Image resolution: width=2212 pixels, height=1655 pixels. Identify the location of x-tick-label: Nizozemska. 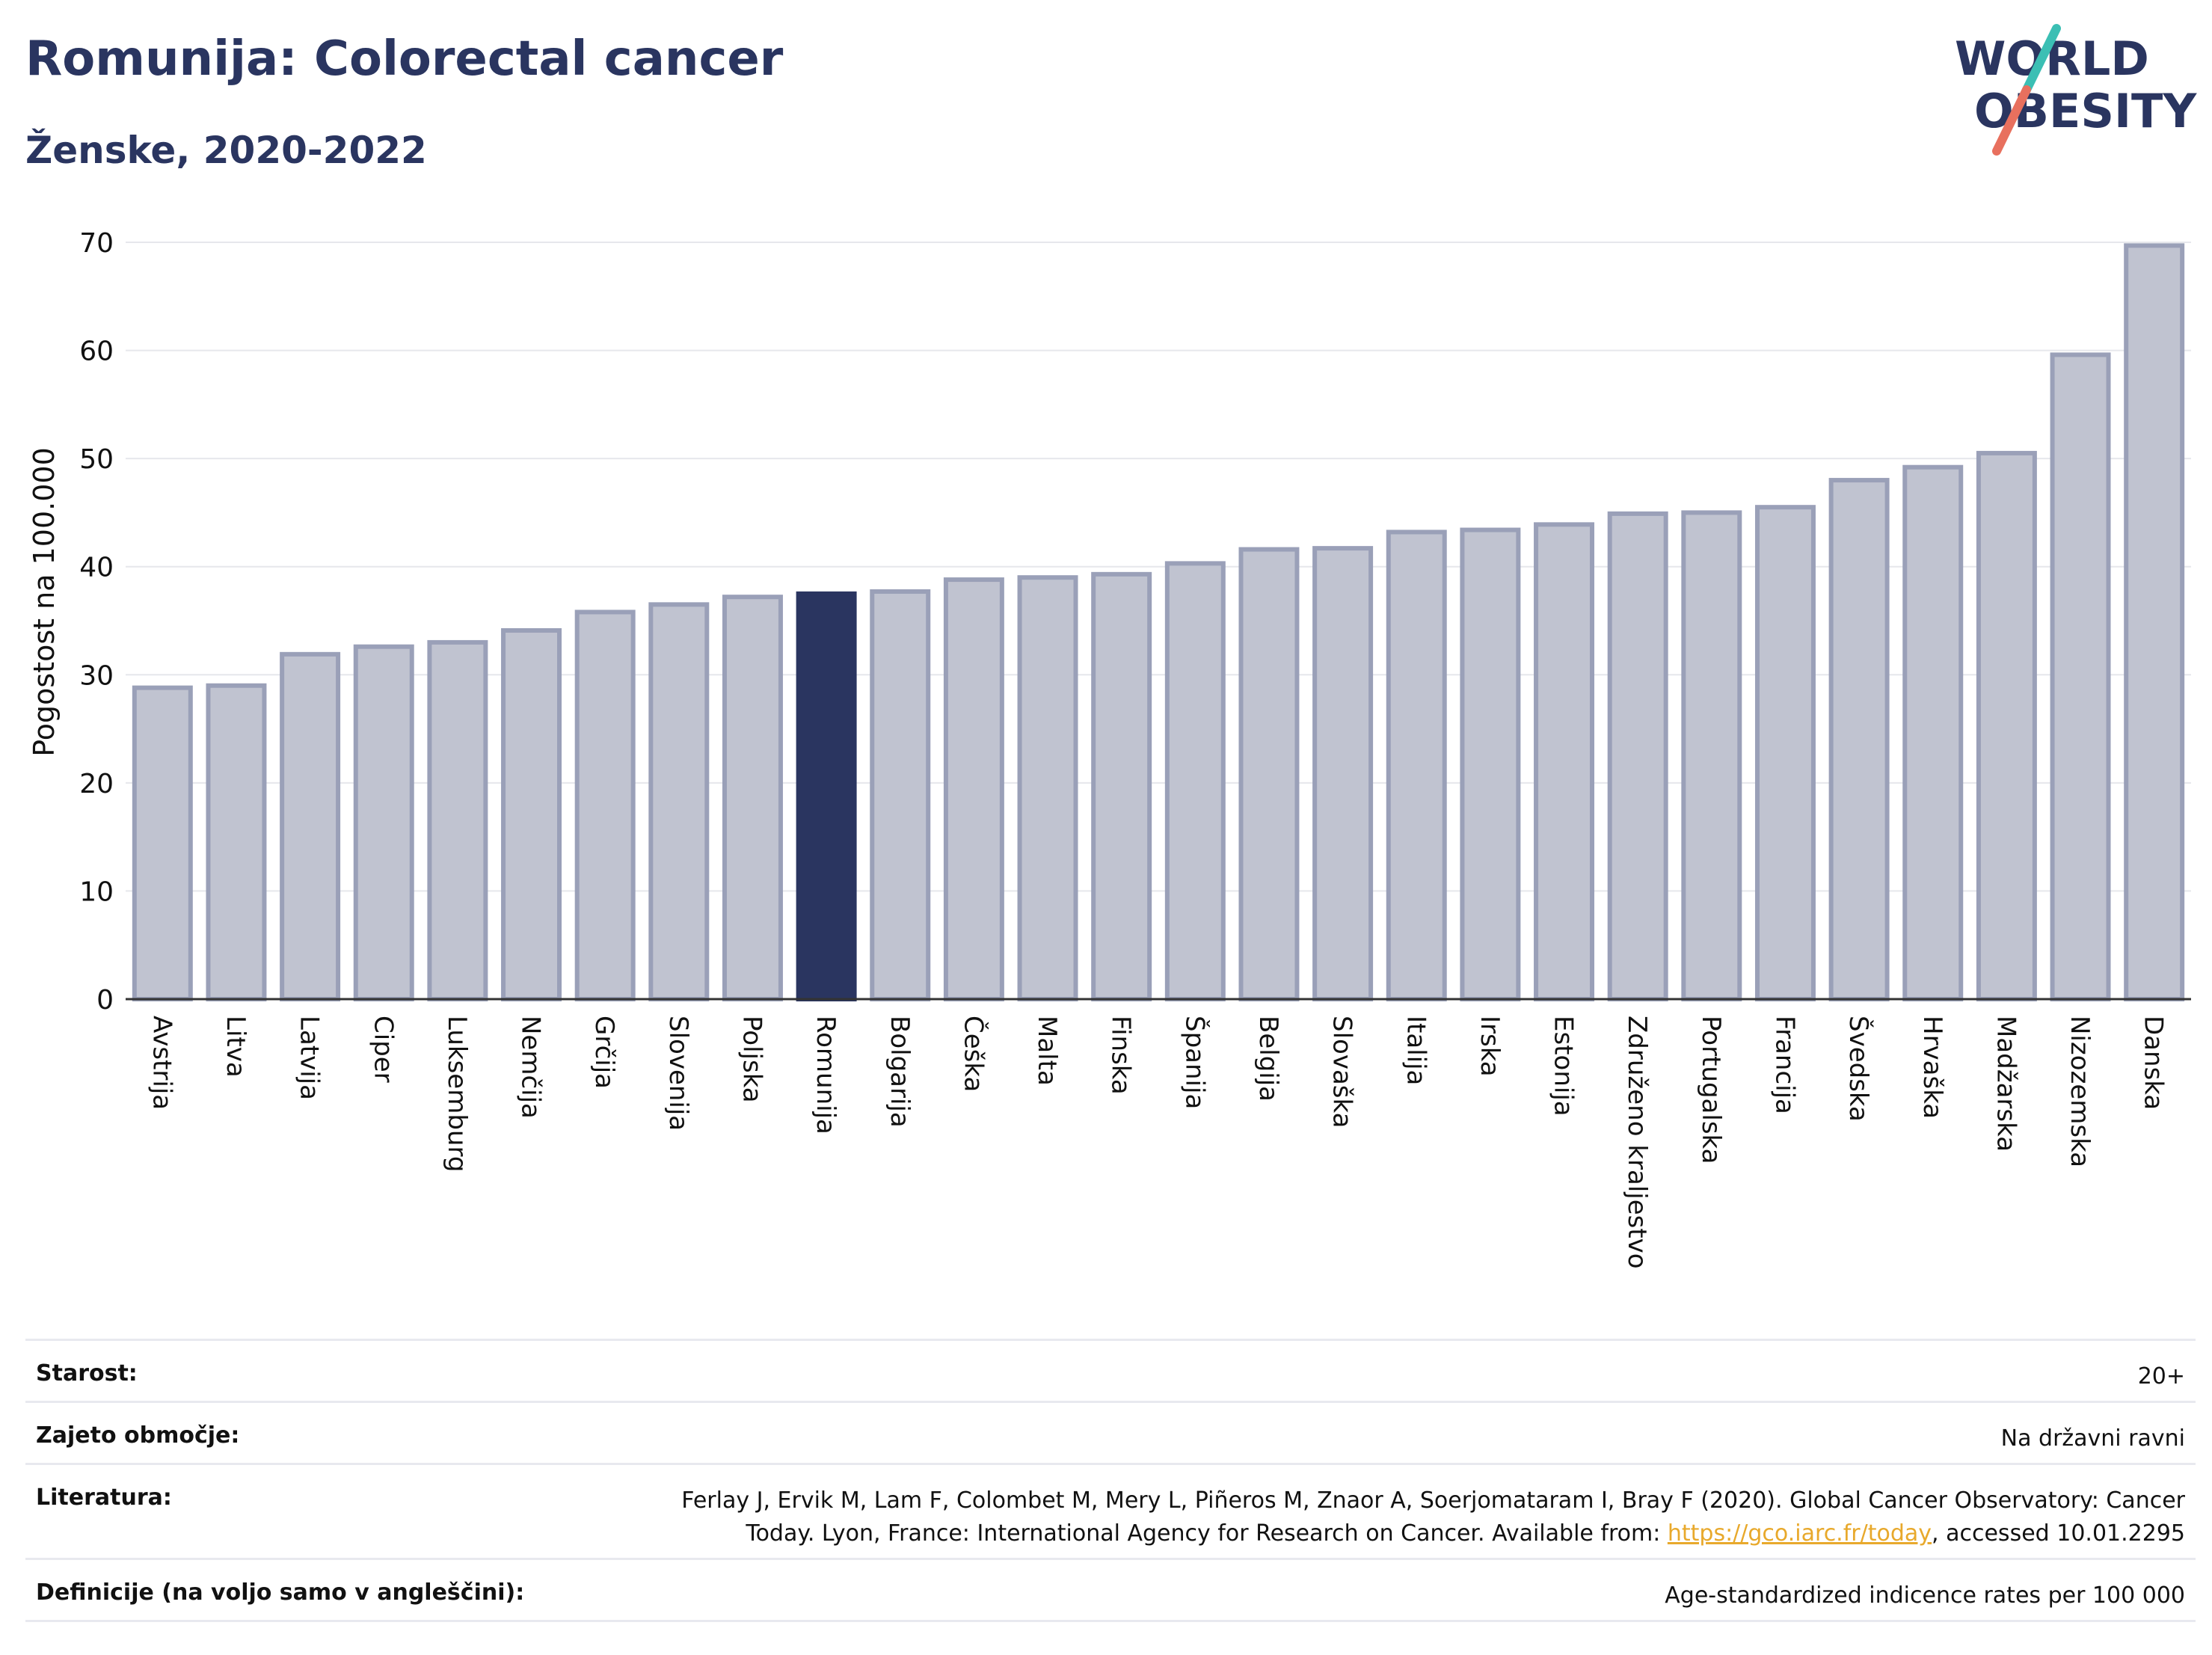
(2080, 1091).